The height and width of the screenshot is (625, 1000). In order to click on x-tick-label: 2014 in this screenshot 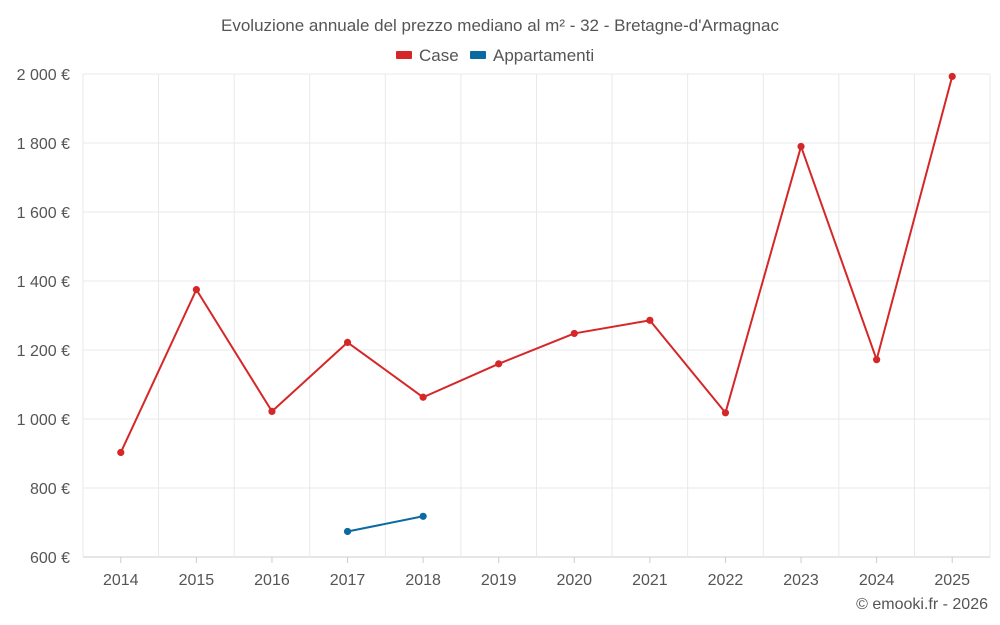, I will do `click(121, 580)`.